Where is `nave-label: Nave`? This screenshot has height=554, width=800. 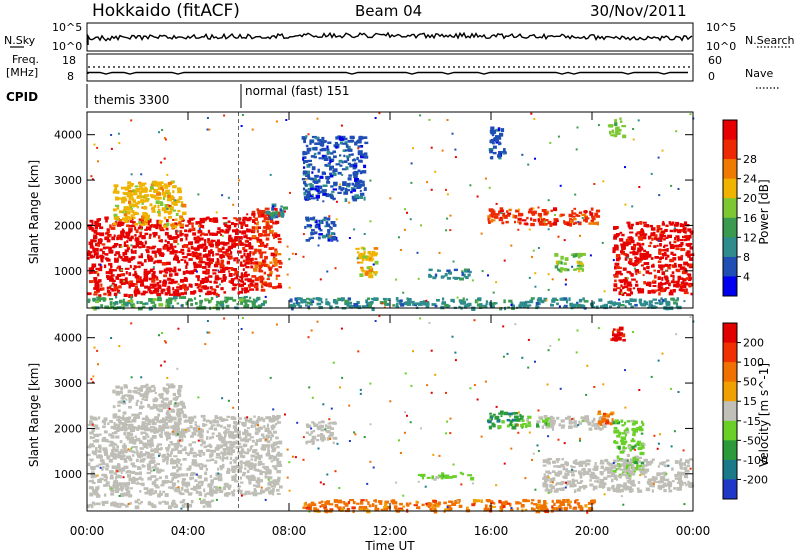
nave-label: Nave is located at coordinates (759, 73).